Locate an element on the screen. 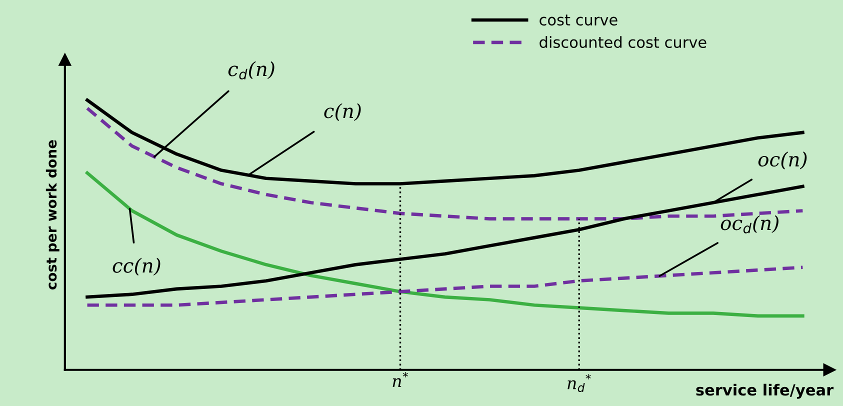 This screenshot has width=843, height=406. y-axis-title: cost per work done is located at coordinates (53, 215).